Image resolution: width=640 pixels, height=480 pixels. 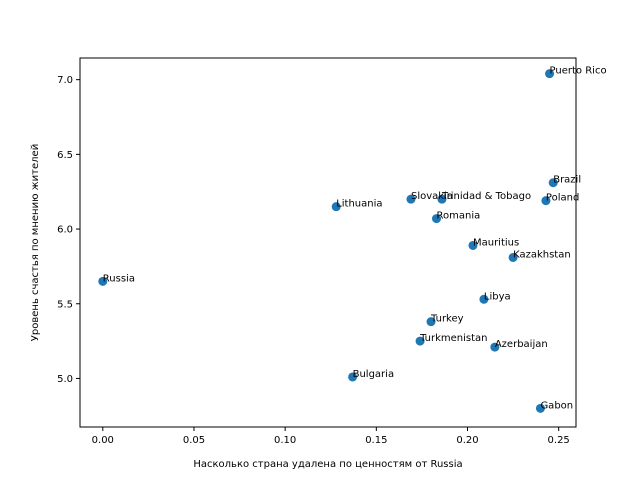 What do you see at coordinates (376, 440) in the screenshot?
I see `x-tick-label: 0.15` at bounding box center [376, 440].